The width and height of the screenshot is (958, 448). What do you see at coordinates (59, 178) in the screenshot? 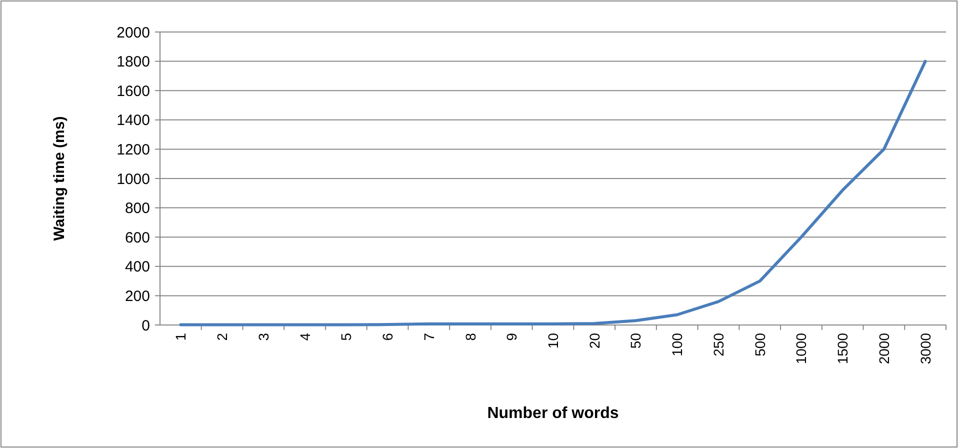
I see `y-axis-title: Waiting time (ms)` at bounding box center [59, 178].